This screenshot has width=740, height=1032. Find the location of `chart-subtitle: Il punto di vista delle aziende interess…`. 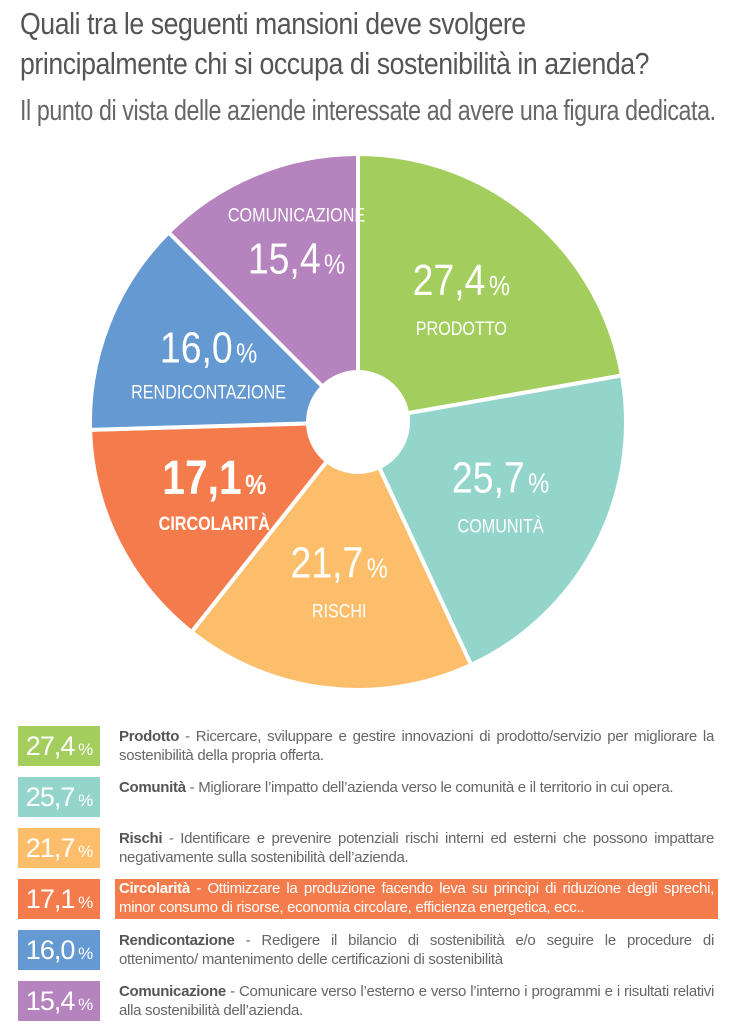

chart-subtitle: Il punto di vista delle aziende interess… is located at coordinates (368, 111).